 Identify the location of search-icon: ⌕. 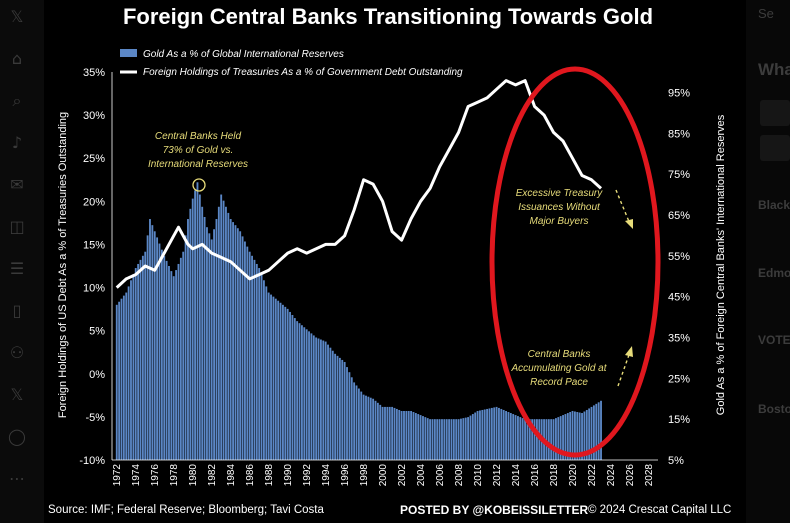
(17, 100).